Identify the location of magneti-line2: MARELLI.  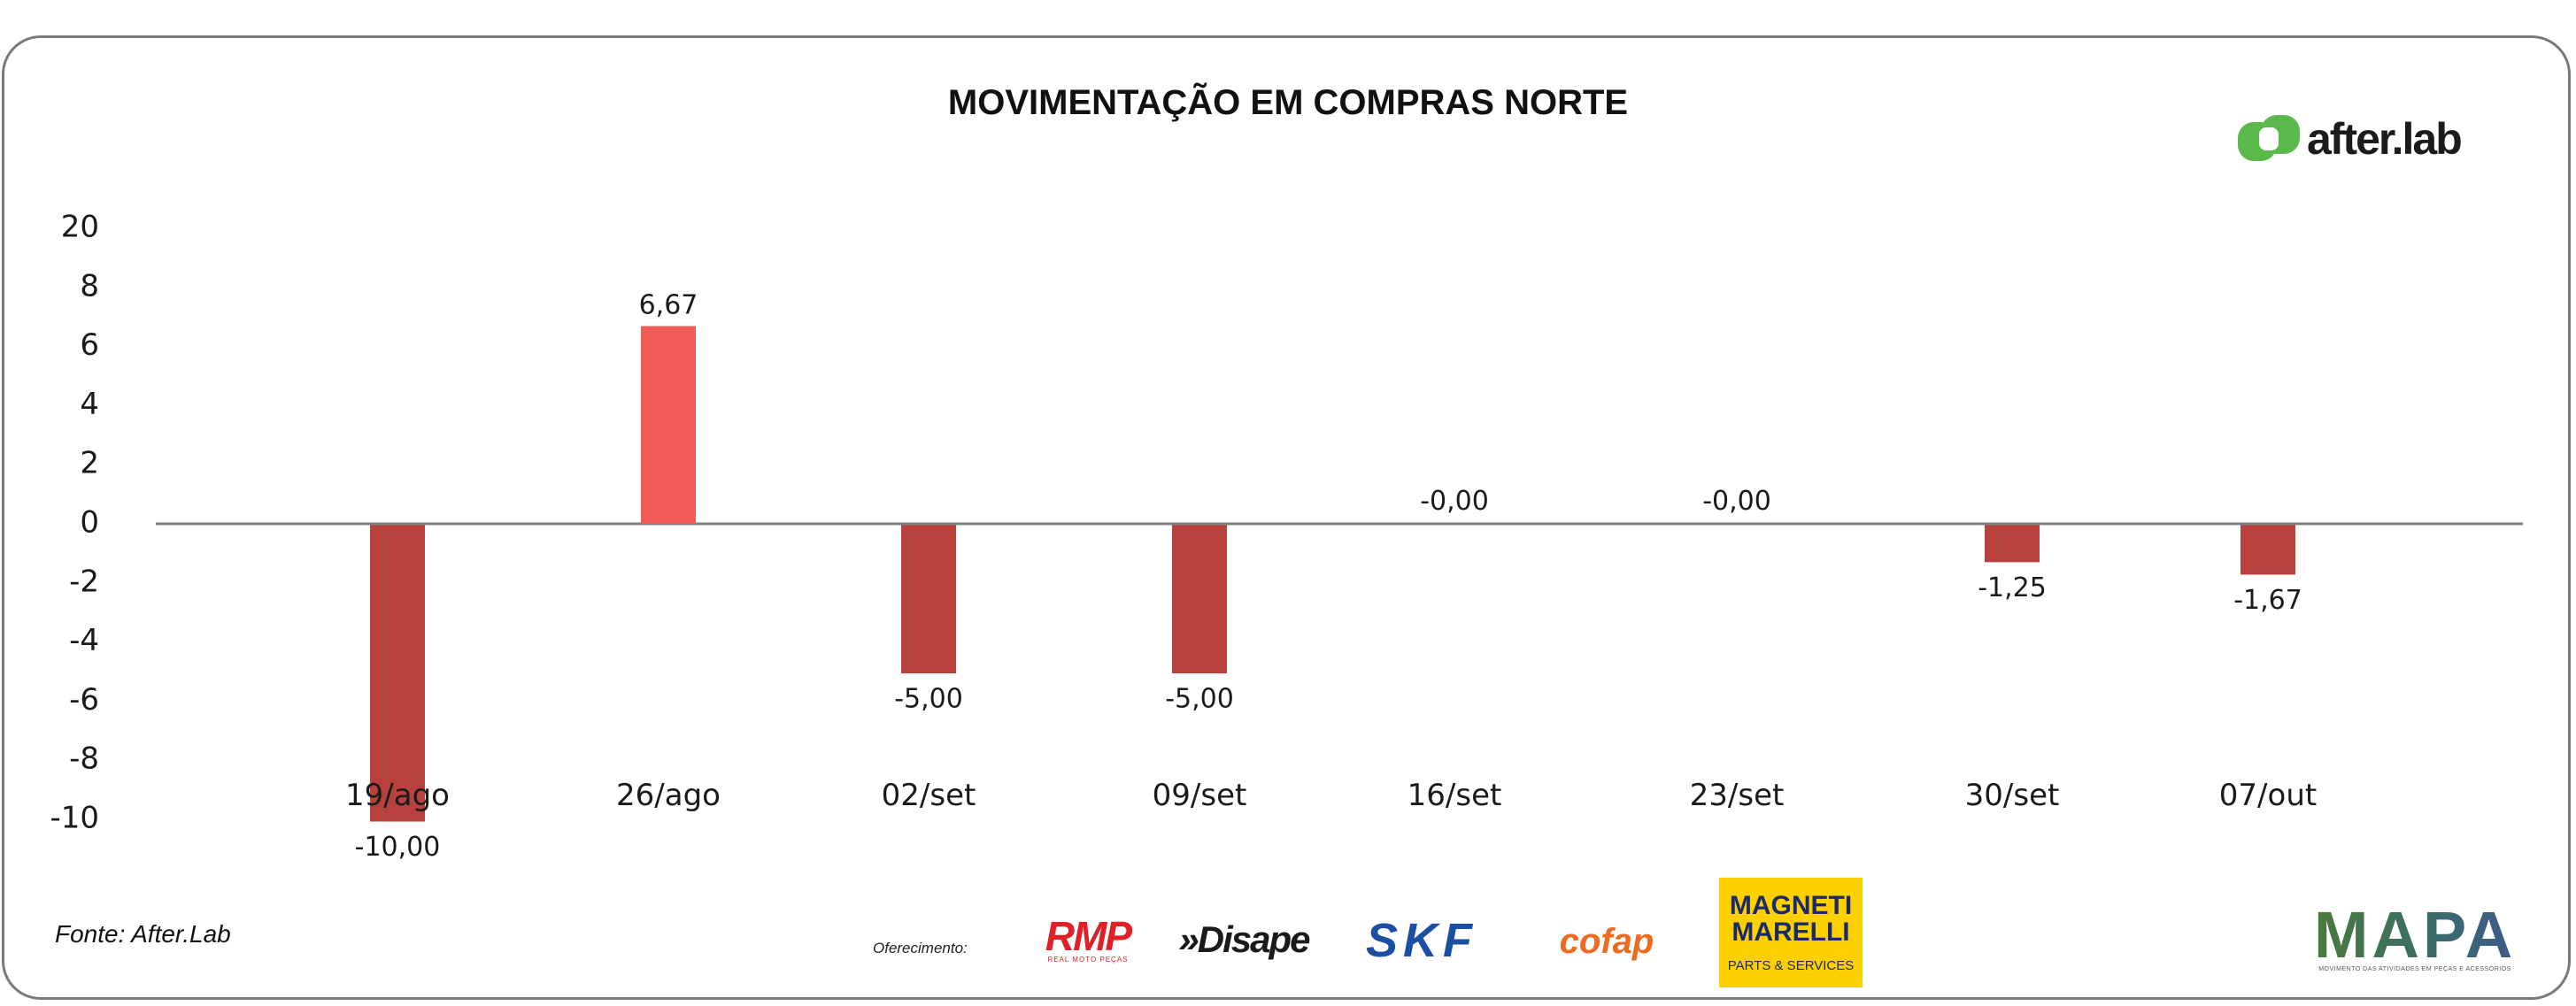
(1790, 932).